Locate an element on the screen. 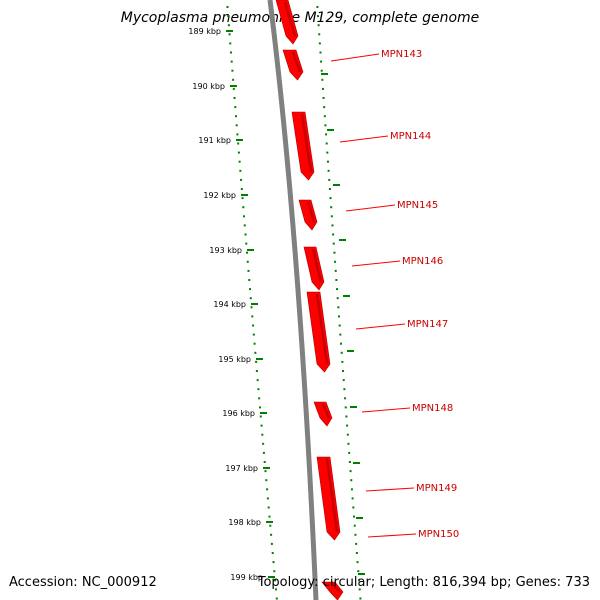  gene-label: MPN145 is located at coordinates (417, 205).